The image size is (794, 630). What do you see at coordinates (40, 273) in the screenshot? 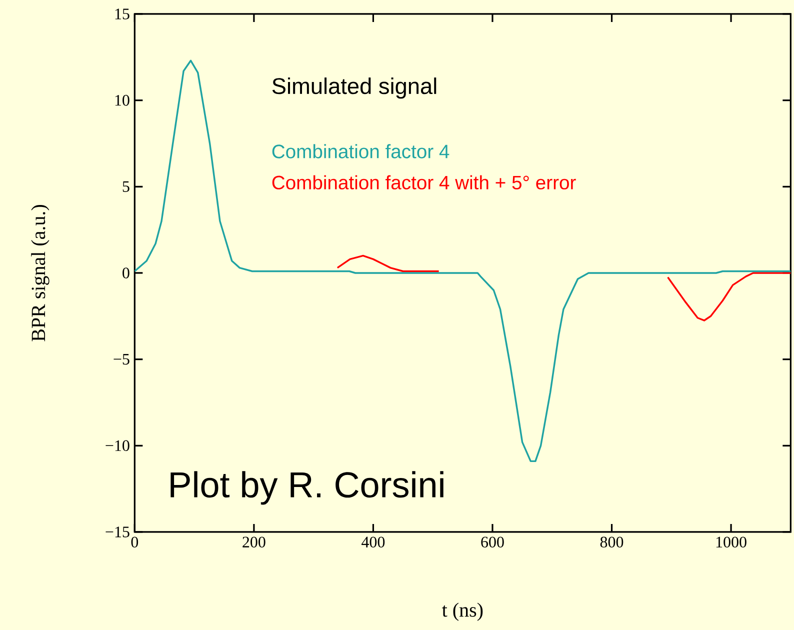
I see `y-axis-title: BPR signal (a.u.)` at bounding box center [40, 273].